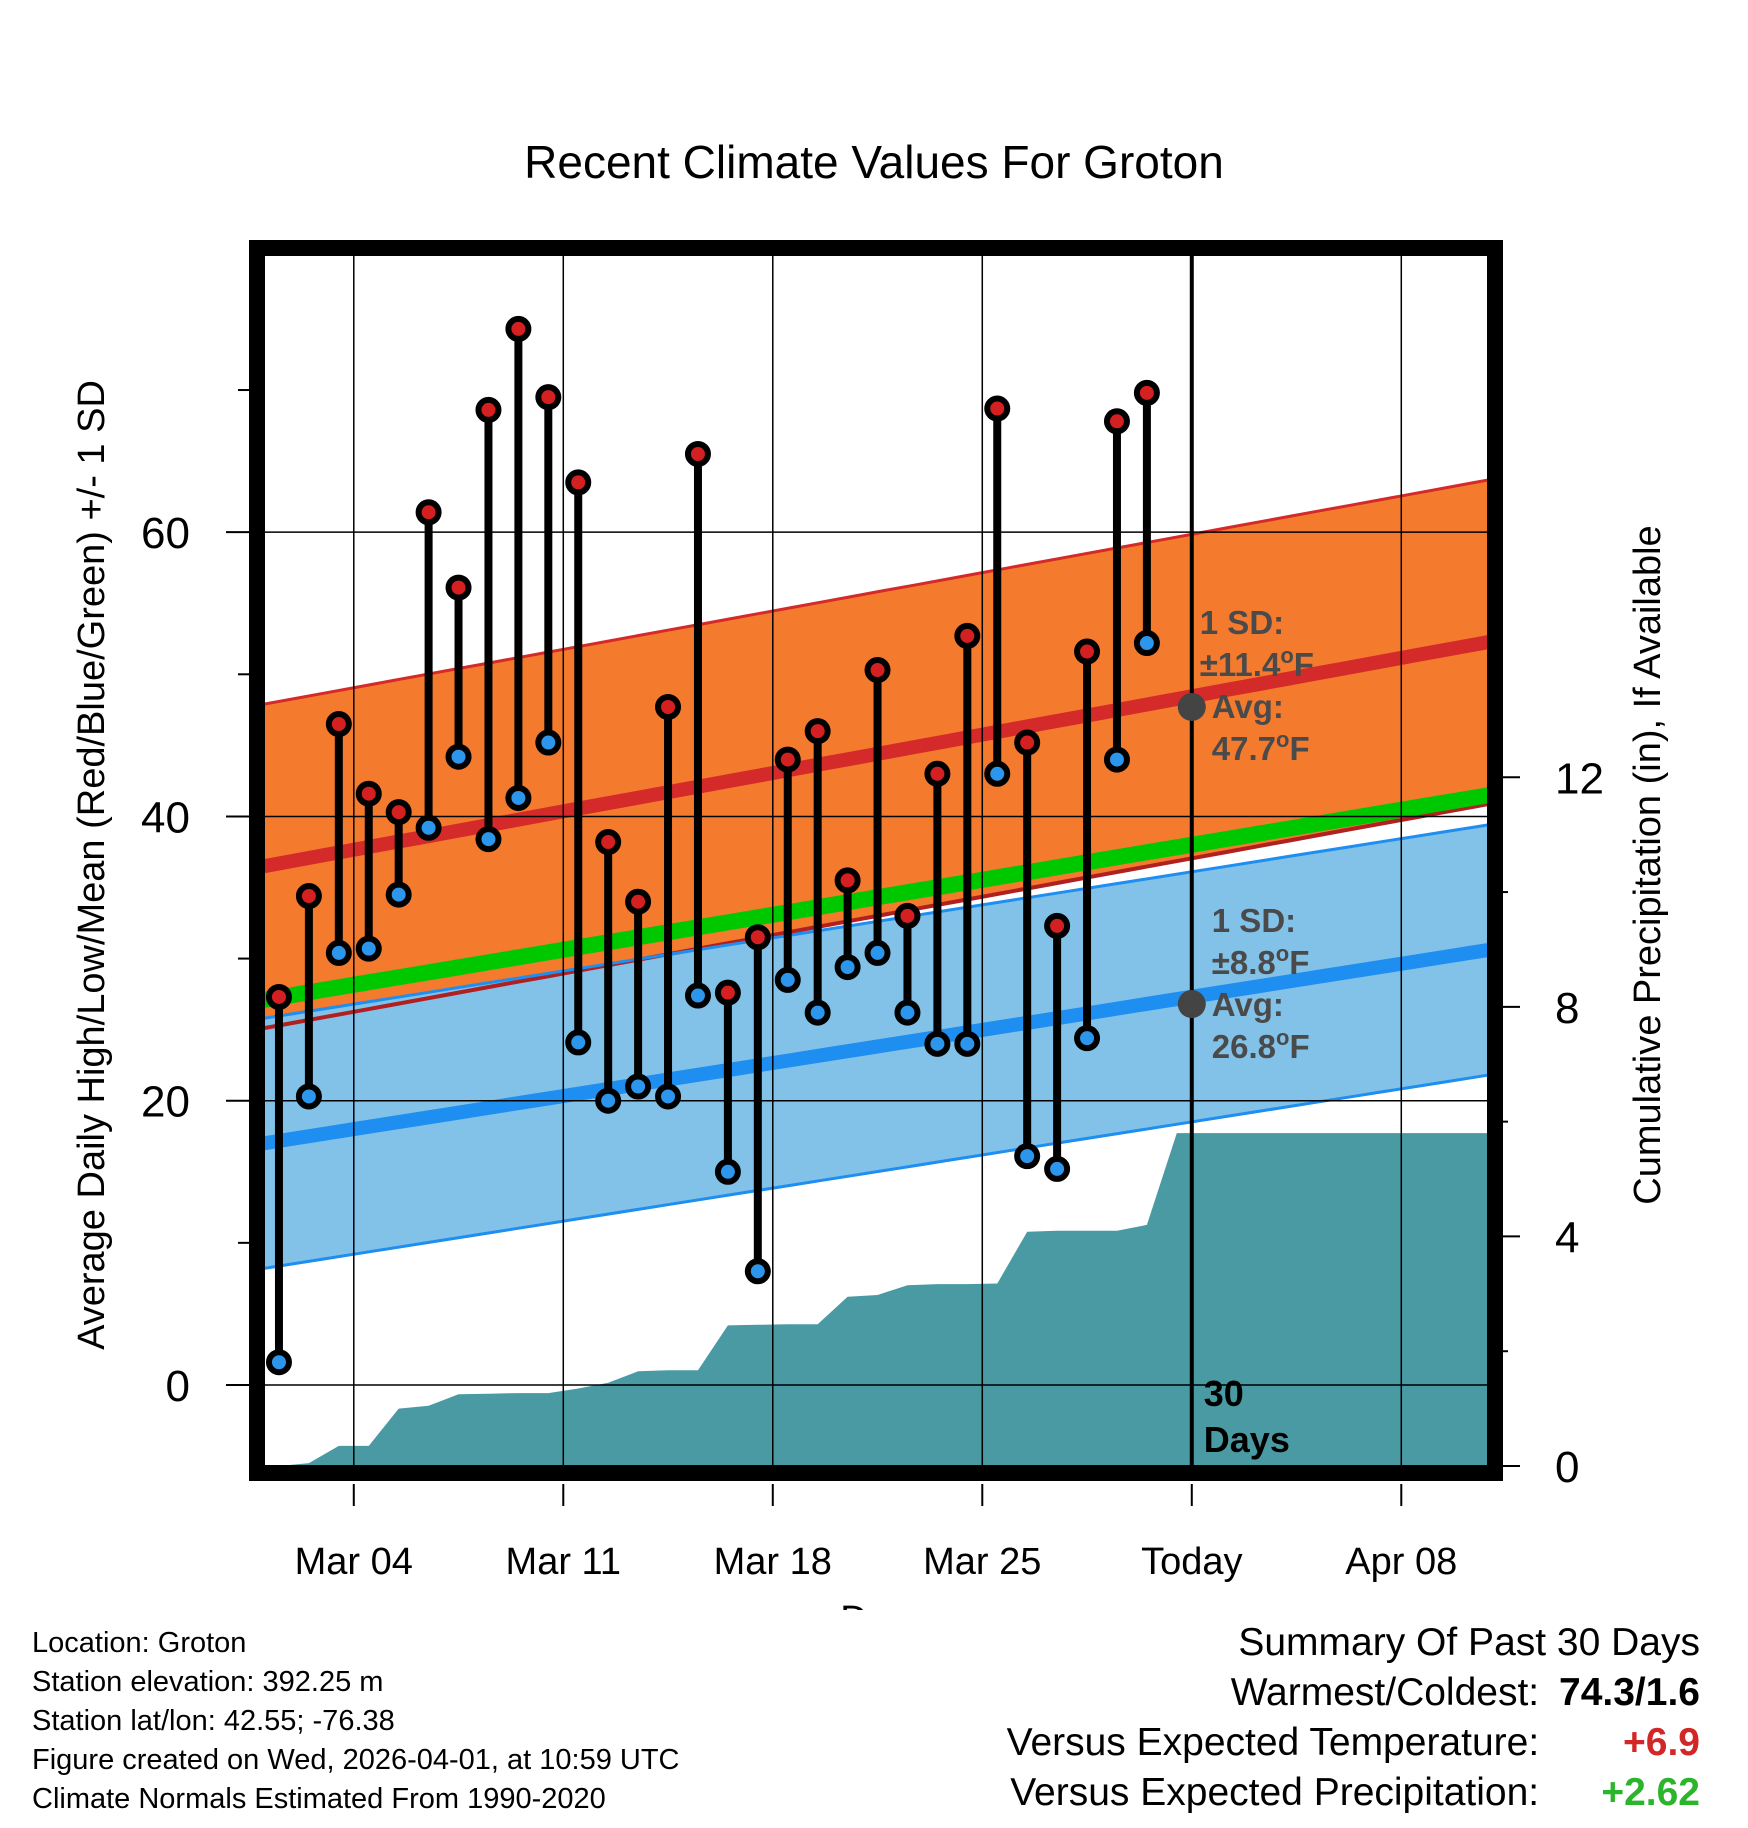 This screenshot has height=1828, width=1748. I want to click on y-tick-label: 60, so click(165, 533).